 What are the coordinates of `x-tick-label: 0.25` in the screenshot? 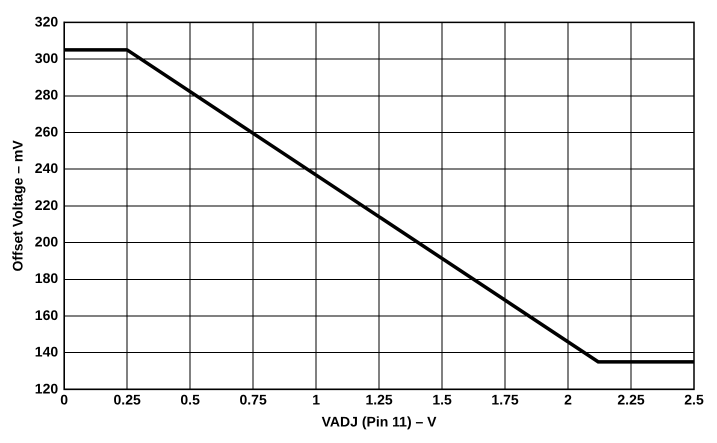 It's located at (127, 400).